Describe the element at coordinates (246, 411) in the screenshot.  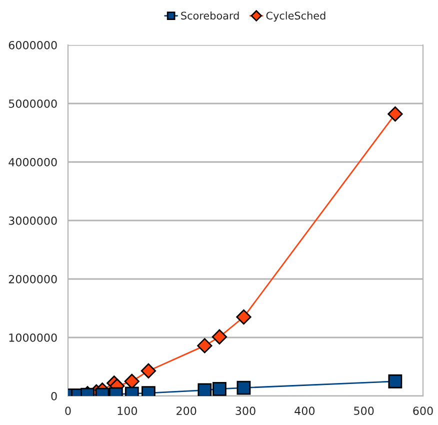
I see `x-tick-label: 300` at that location.